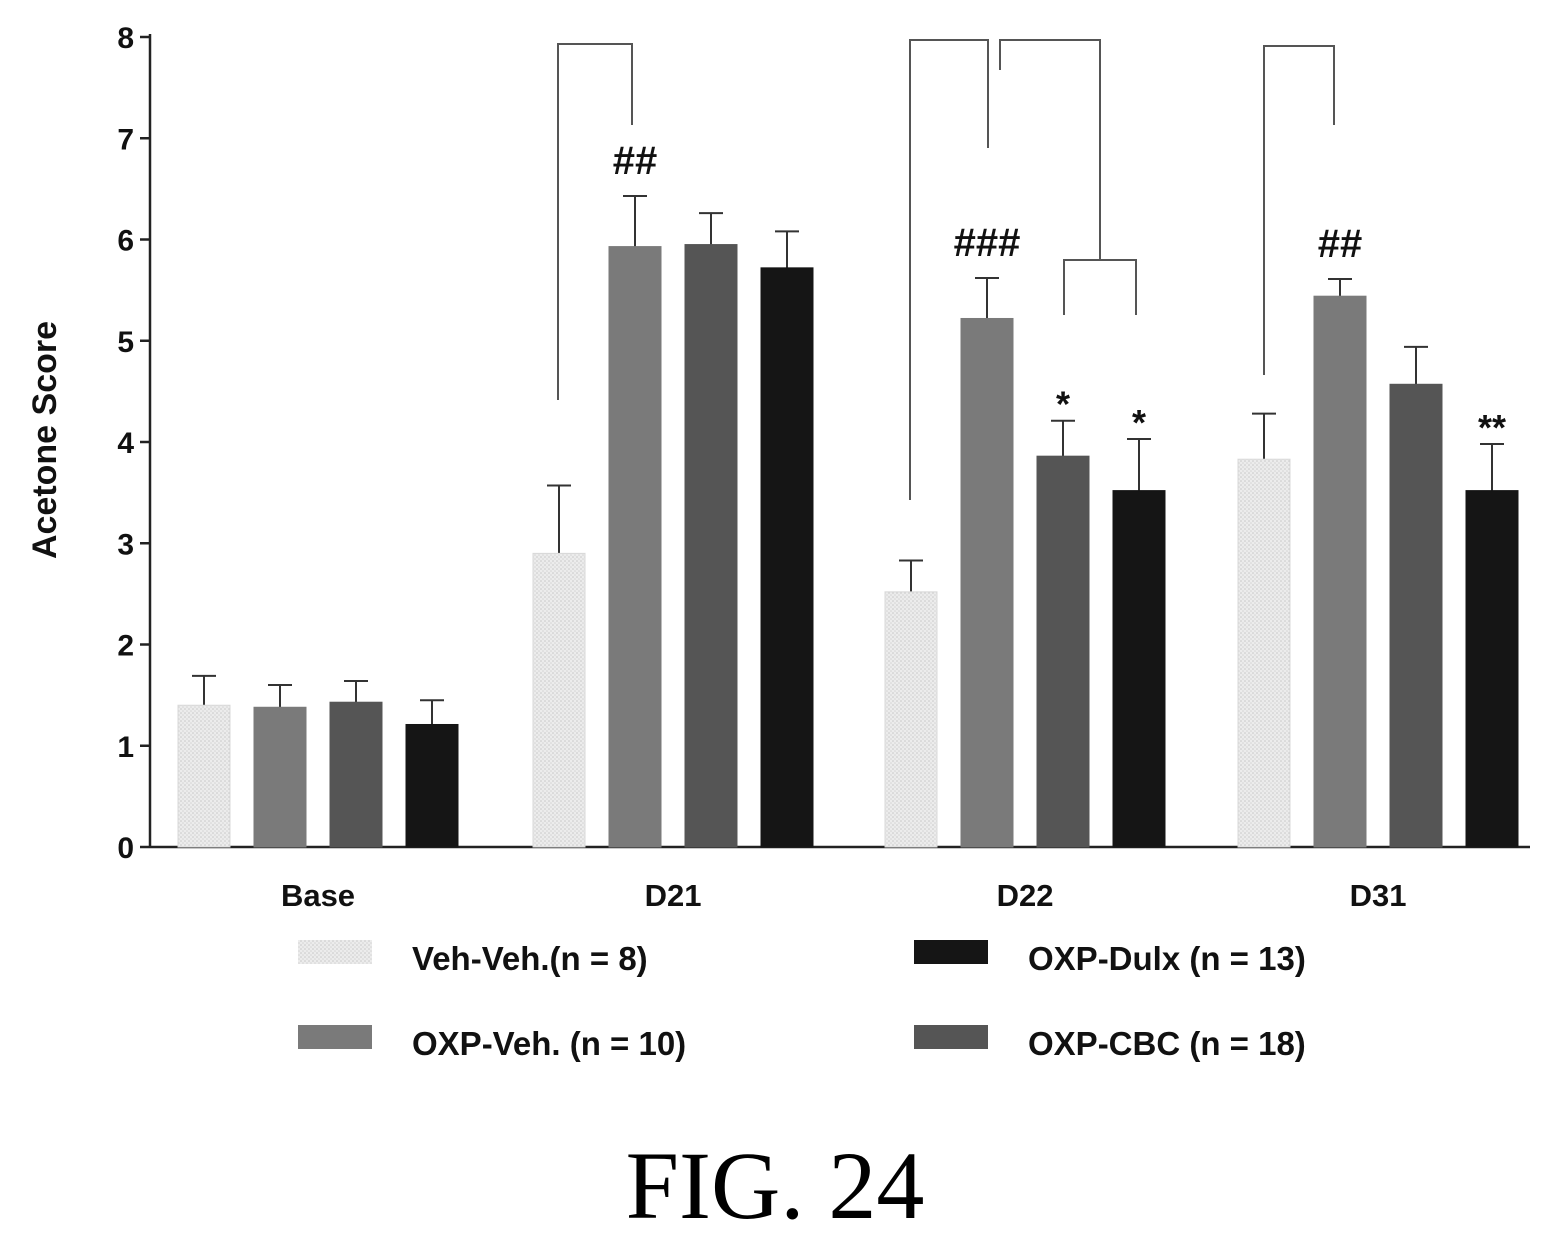 Image resolution: width=1550 pixels, height=1238 pixels. What do you see at coordinates (1167, 958) in the screenshot?
I see `legend-label: OXP-Dulx (n = 13)` at bounding box center [1167, 958].